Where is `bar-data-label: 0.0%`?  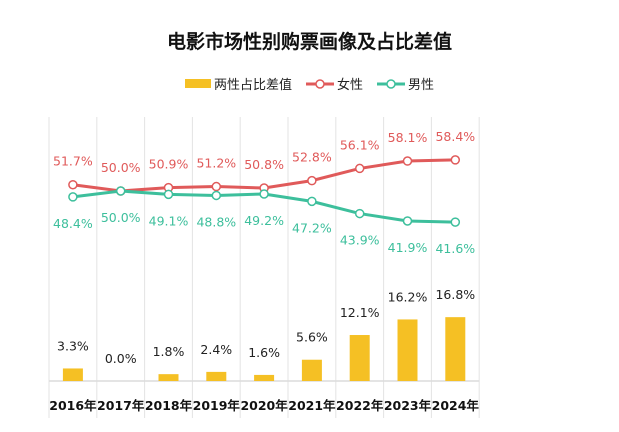
bar-data-label: 0.0% is located at coordinates (121, 358).